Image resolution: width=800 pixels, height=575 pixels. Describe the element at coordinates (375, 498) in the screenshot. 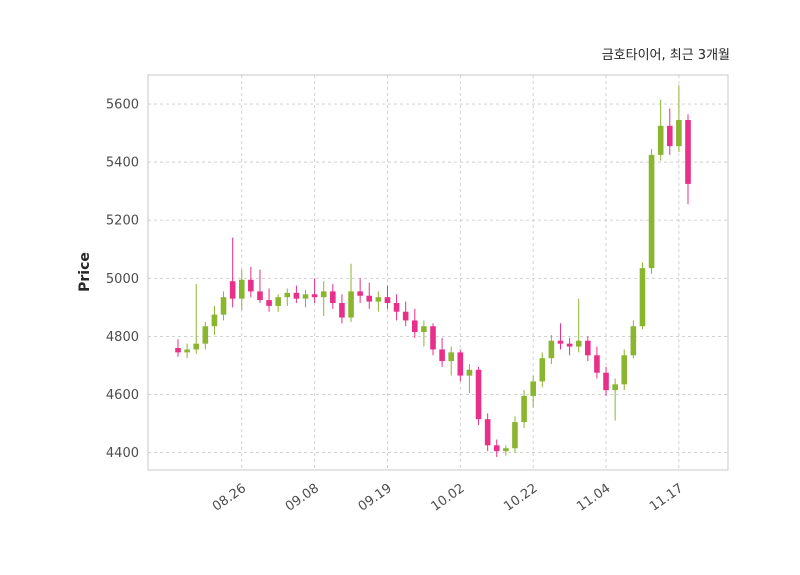

I see `svg-text: 09.19` at that location.